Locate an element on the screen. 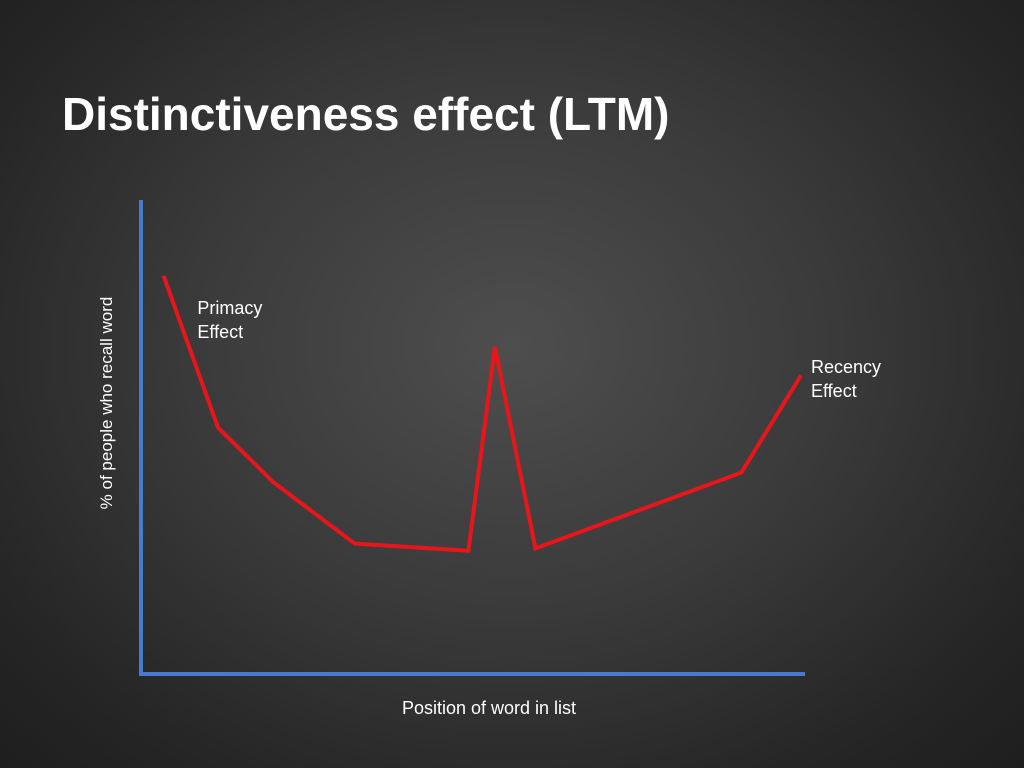 The image size is (1024, 768). annotation-1-line-1: Primacy is located at coordinates (229, 308).